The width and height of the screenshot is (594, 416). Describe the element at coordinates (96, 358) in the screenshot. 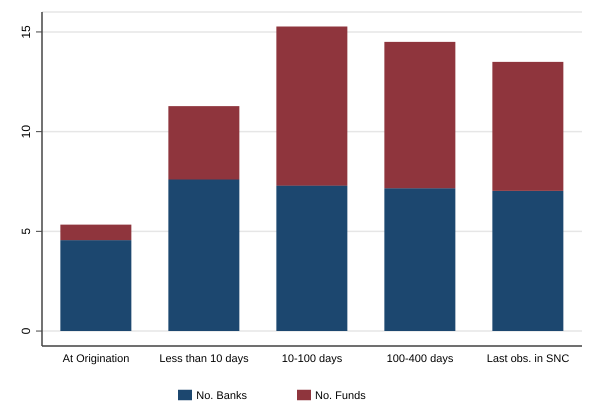

I see `x-tick-label: At Origination` at that location.